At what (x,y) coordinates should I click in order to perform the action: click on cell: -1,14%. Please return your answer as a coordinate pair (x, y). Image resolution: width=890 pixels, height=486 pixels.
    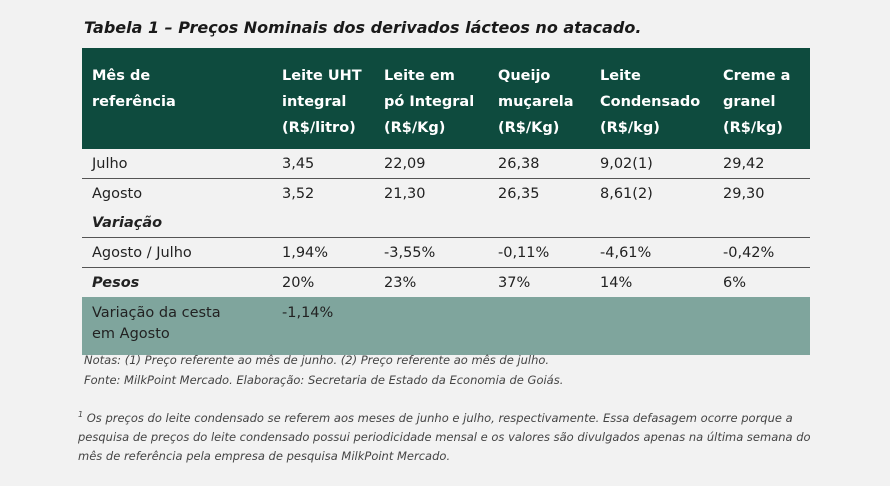
    Looking at the image, I should click on (541, 326).